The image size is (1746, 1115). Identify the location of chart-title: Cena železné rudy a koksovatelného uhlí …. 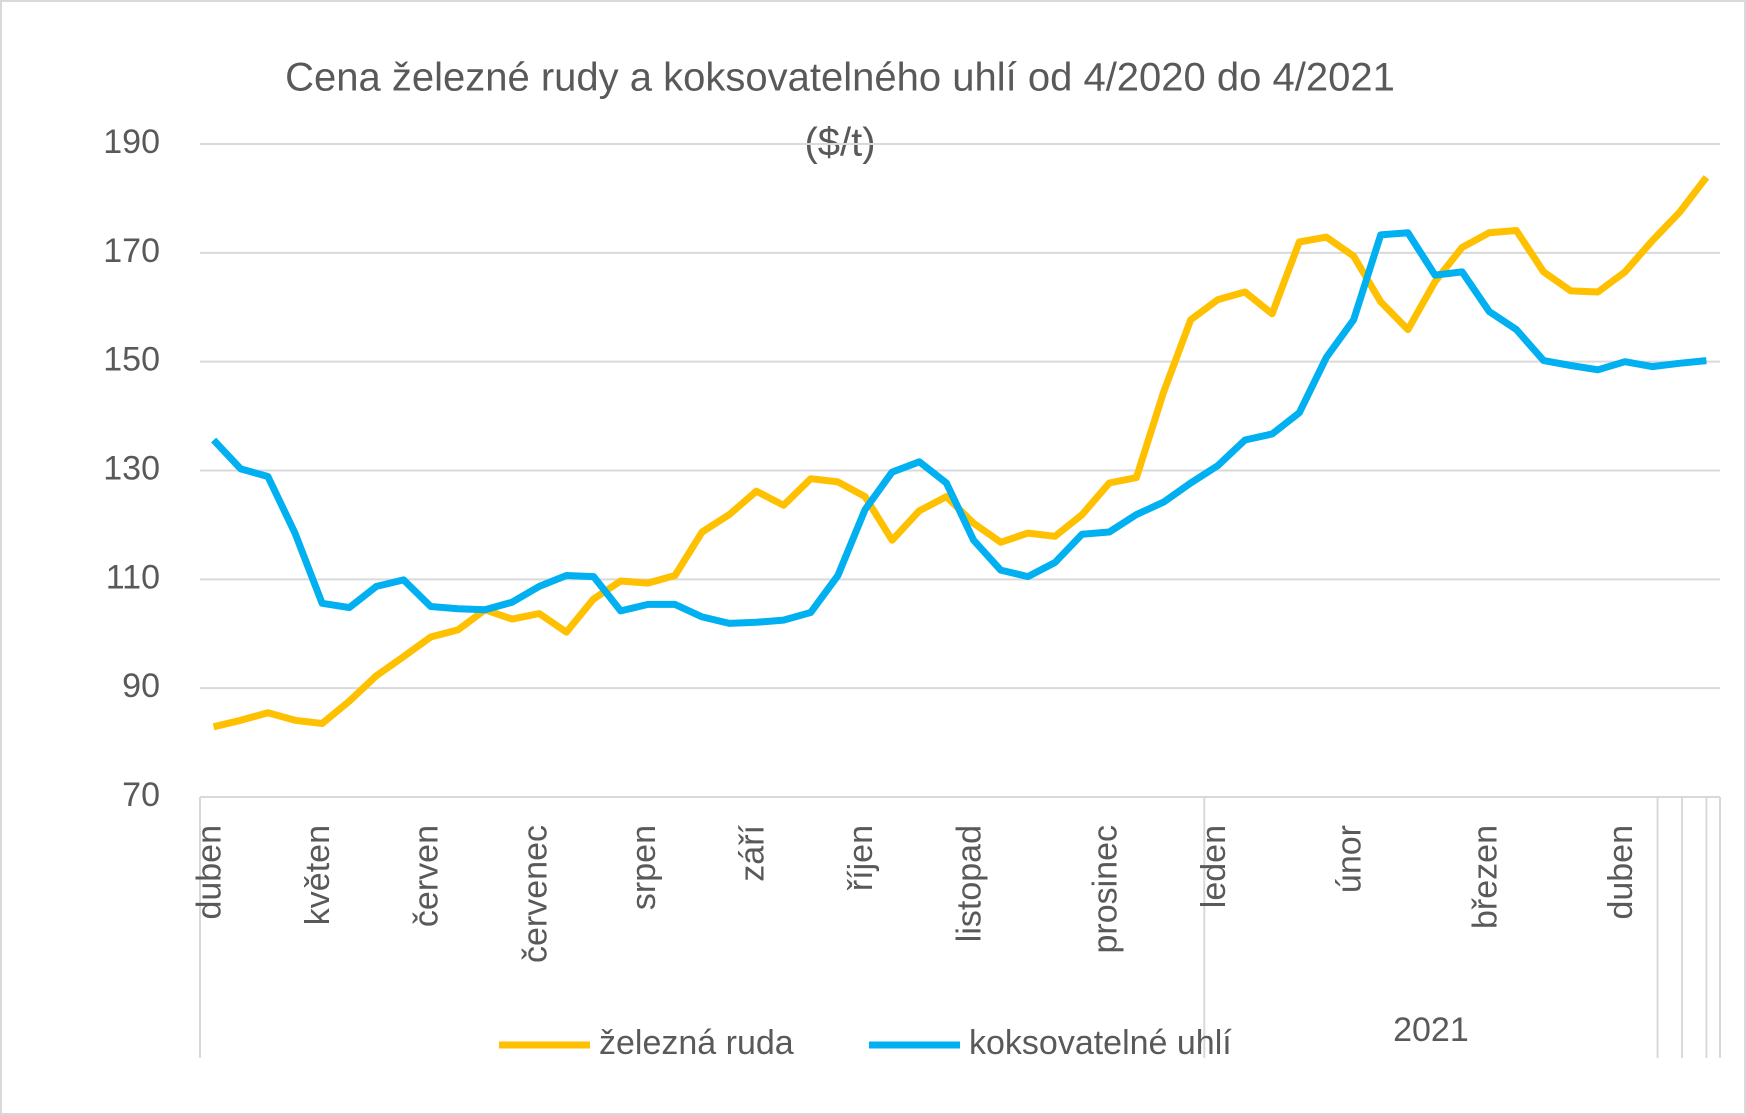
(840, 78).